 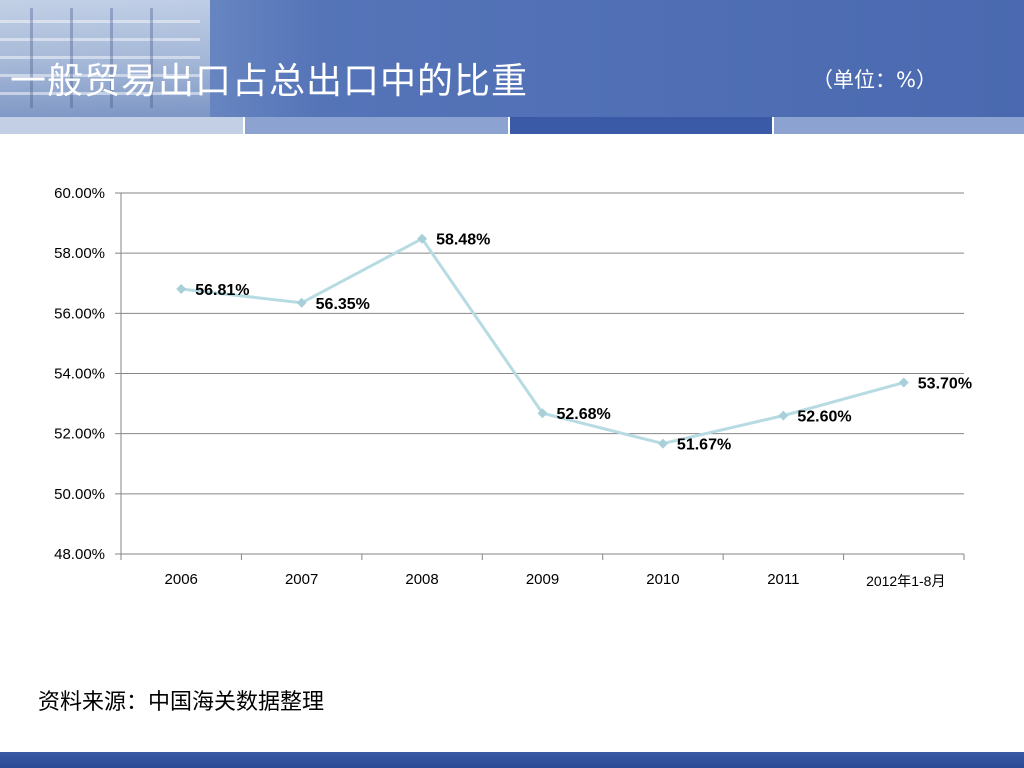 I want to click on y-tick-label: 56.00%, so click(x=79, y=313).